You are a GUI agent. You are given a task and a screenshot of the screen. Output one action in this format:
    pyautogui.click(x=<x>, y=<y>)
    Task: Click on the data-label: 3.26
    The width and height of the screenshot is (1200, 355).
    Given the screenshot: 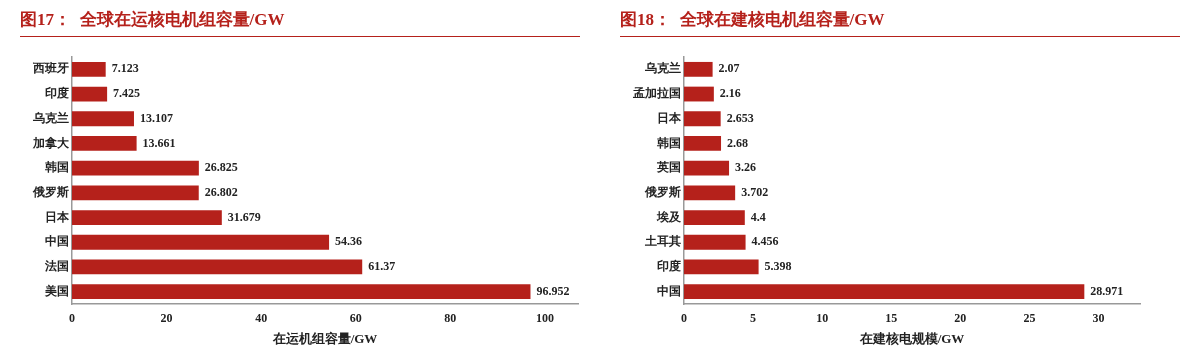 What is the action you would take?
    pyautogui.click(x=746, y=167)
    